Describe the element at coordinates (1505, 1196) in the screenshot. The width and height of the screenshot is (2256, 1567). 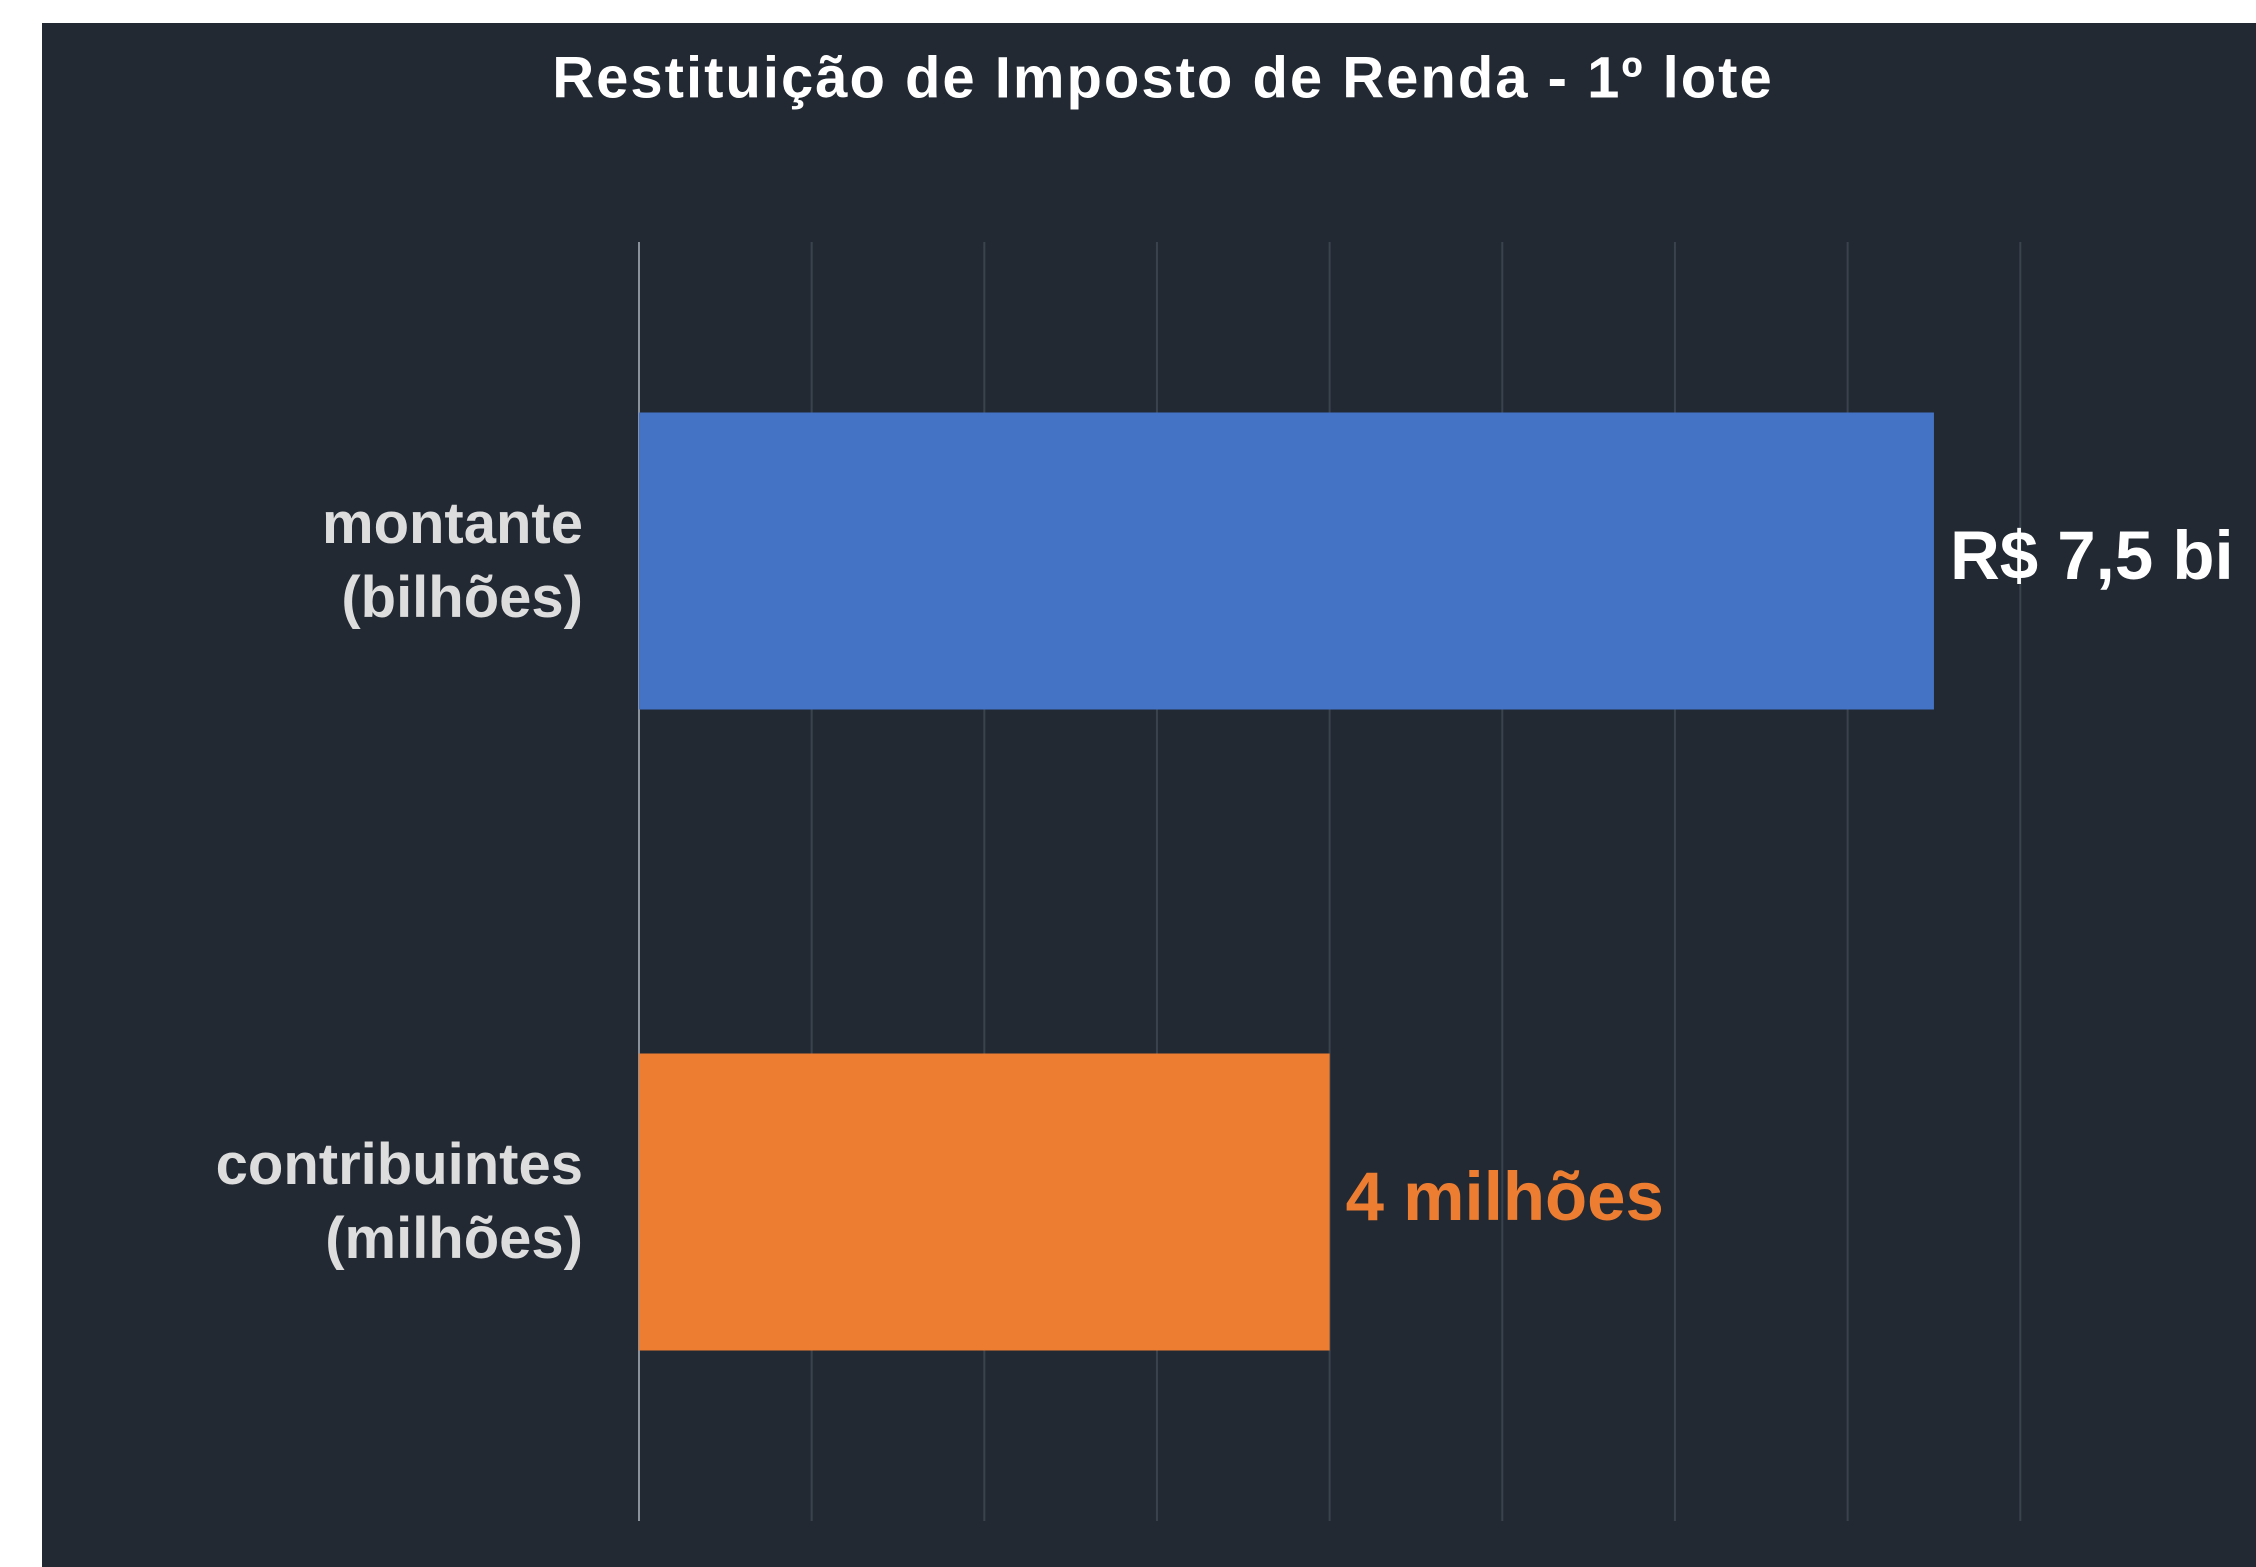
I see `value-label: 4 milhões` at that location.